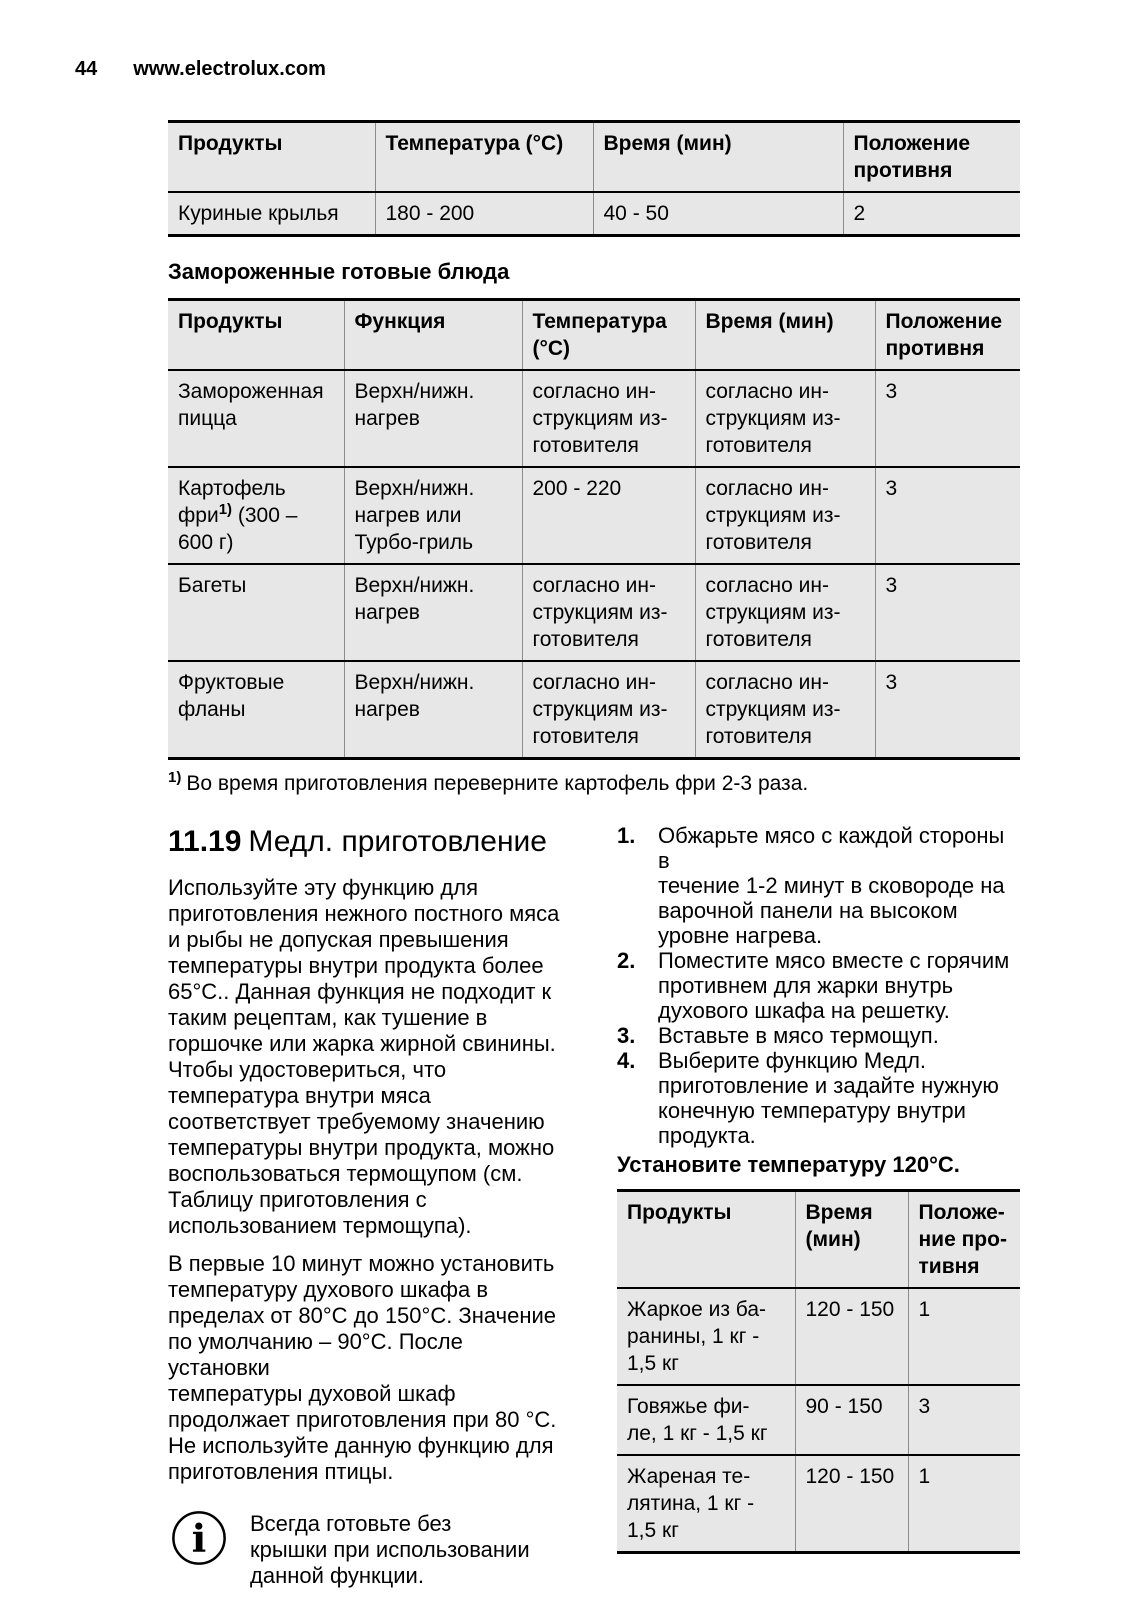 This screenshot has height=1601, width=1128. Describe the element at coordinates (626, 1035) in the screenshot. I see `step-number: 3.` at that location.